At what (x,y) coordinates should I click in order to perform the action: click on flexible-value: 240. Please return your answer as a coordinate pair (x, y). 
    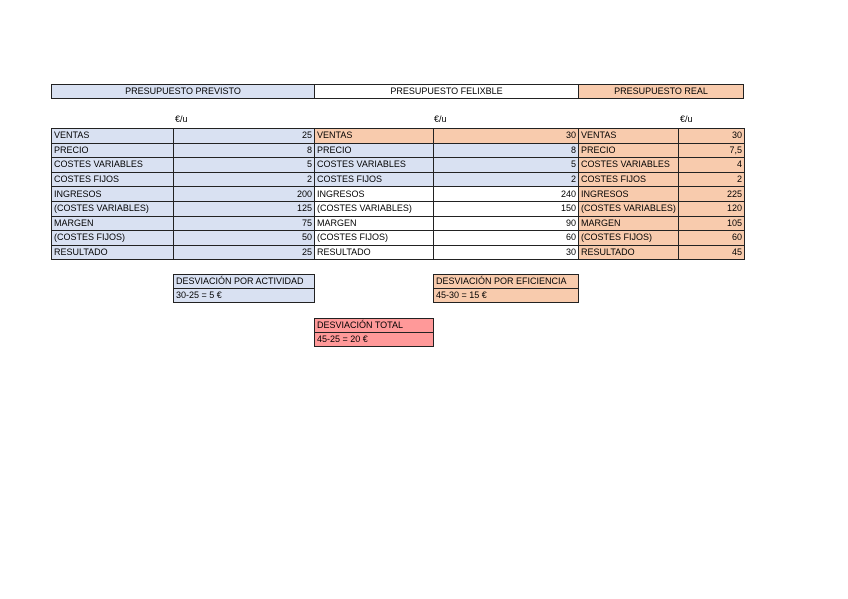
    Looking at the image, I should click on (506, 194).